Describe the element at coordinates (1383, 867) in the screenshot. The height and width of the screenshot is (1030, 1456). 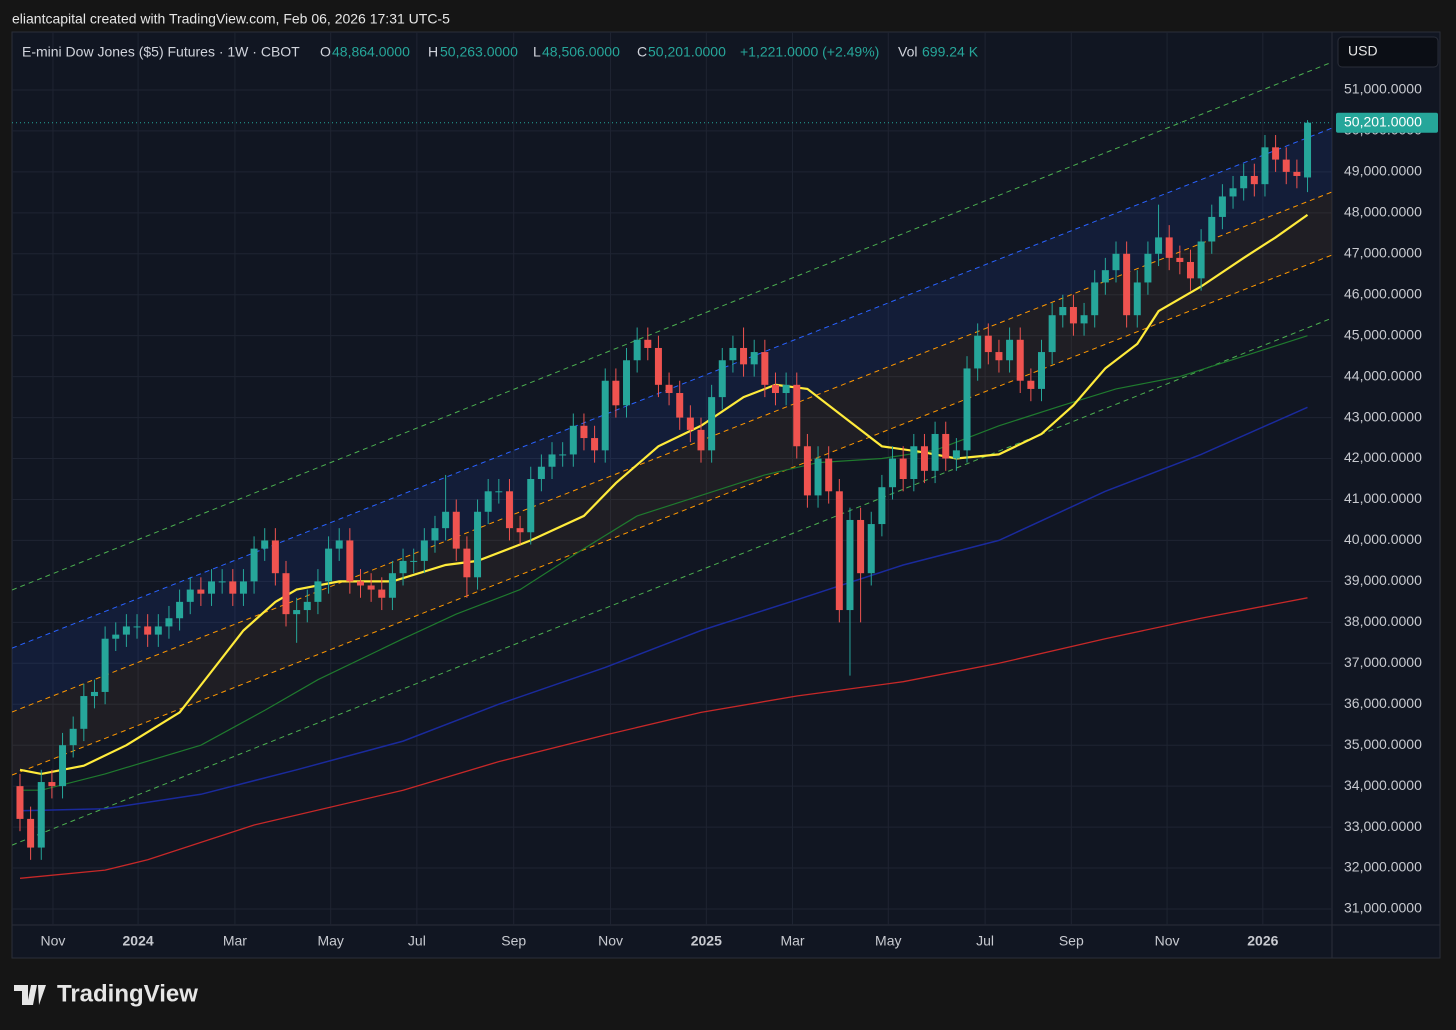
I see `y-tick-label: 32,000.0000` at that location.